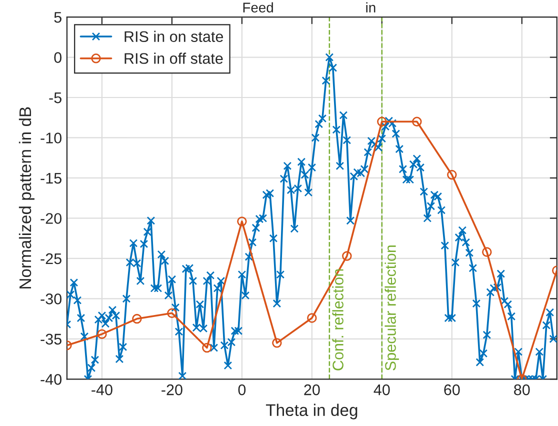 Image resolution: width=558 pixels, height=426 pixels. What do you see at coordinates (382, 390) in the screenshot?
I see `x-tick-label: 40` at bounding box center [382, 390].